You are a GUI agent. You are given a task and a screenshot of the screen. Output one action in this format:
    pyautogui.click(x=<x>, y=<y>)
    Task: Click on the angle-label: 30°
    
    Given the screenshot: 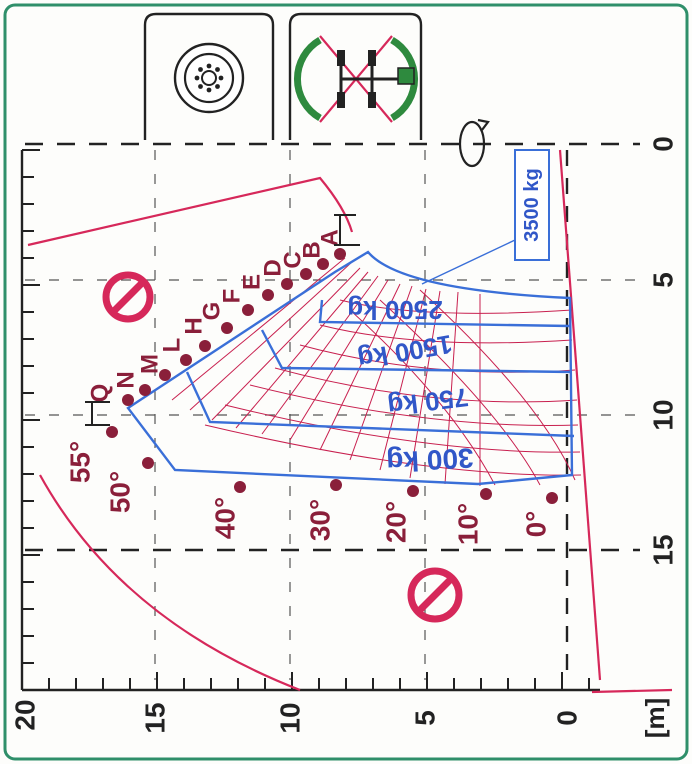 What is the action you would take?
    pyautogui.click(x=320, y=520)
    